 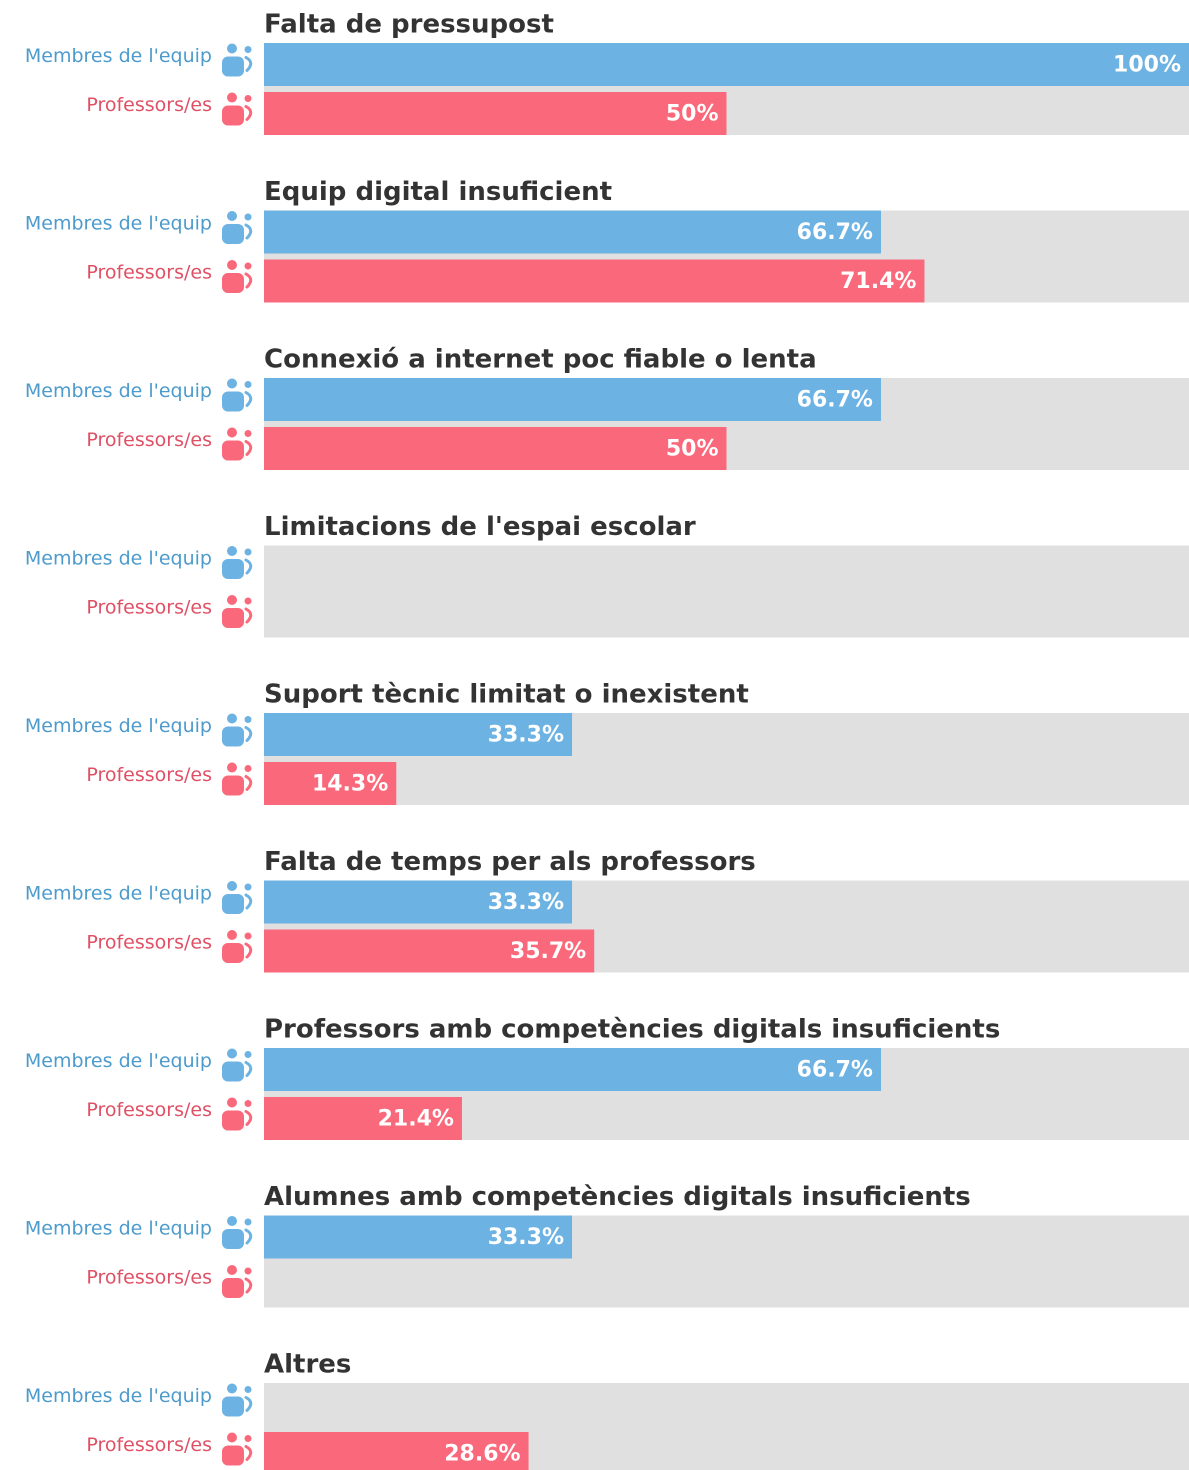 I want to click on category-title: Falta de temps per als professors, so click(x=510, y=862).